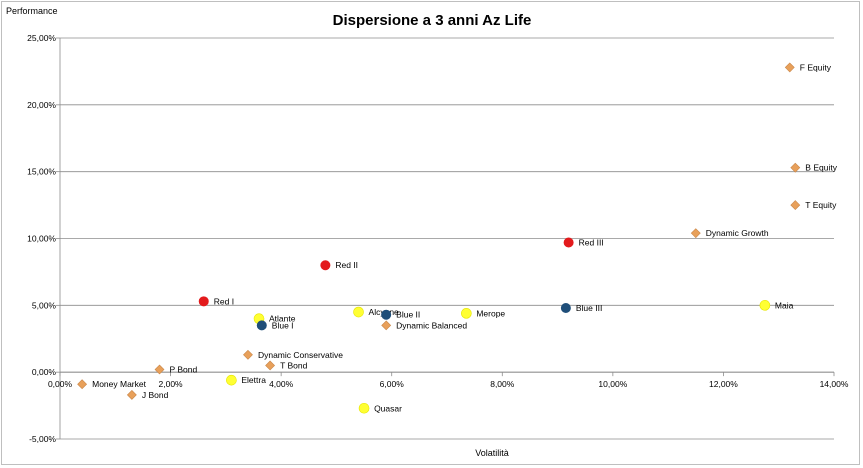  I want to click on point-label: Elettra, so click(253, 380).